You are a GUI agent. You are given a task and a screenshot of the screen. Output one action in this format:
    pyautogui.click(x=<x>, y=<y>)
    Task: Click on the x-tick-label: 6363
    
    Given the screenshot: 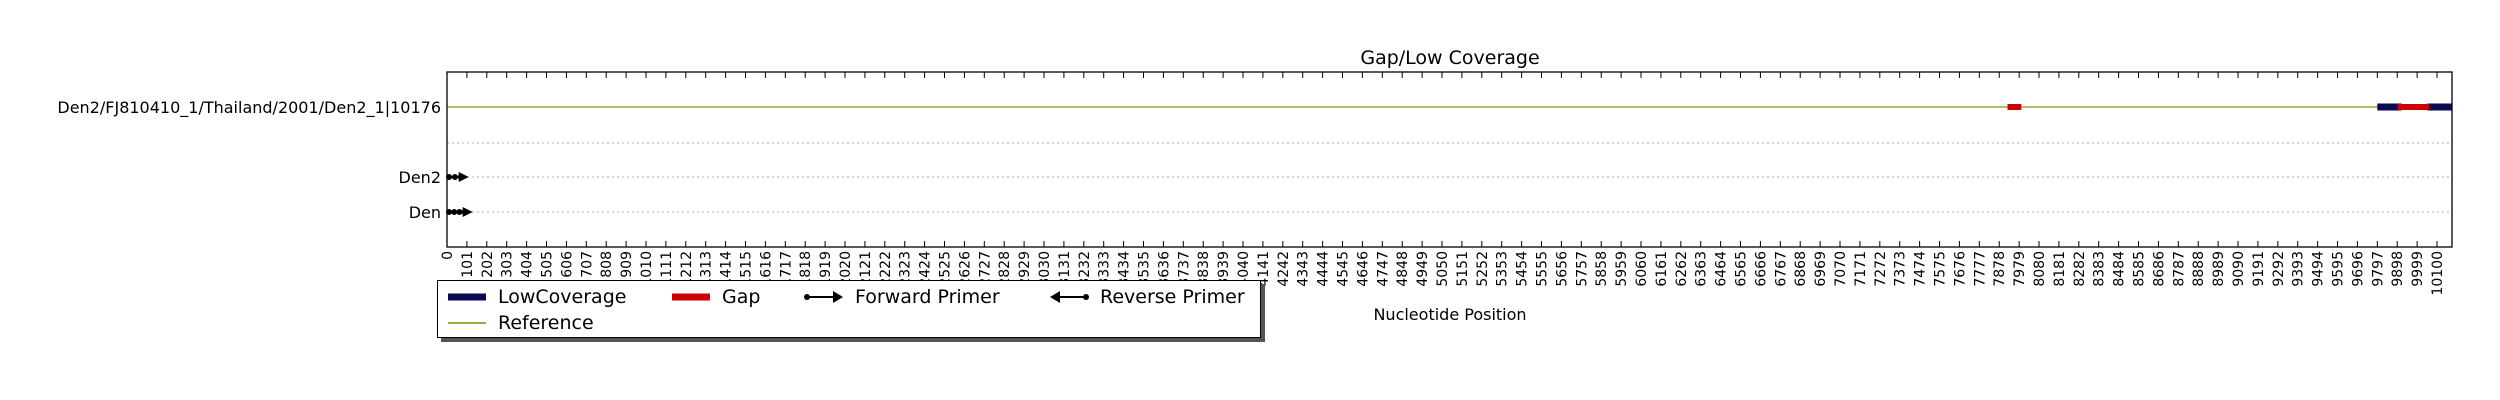 What is the action you would take?
    pyautogui.click(x=1702, y=269)
    